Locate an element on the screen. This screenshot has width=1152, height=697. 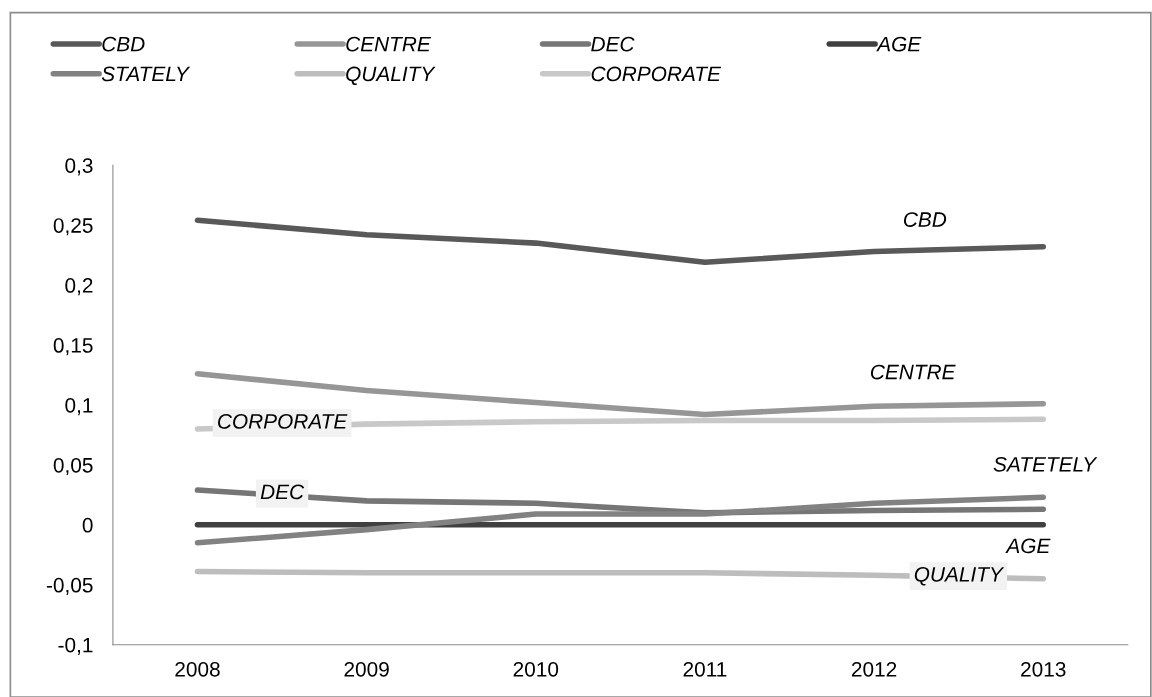
legend-label: DEC is located at coordinates (613, 44).